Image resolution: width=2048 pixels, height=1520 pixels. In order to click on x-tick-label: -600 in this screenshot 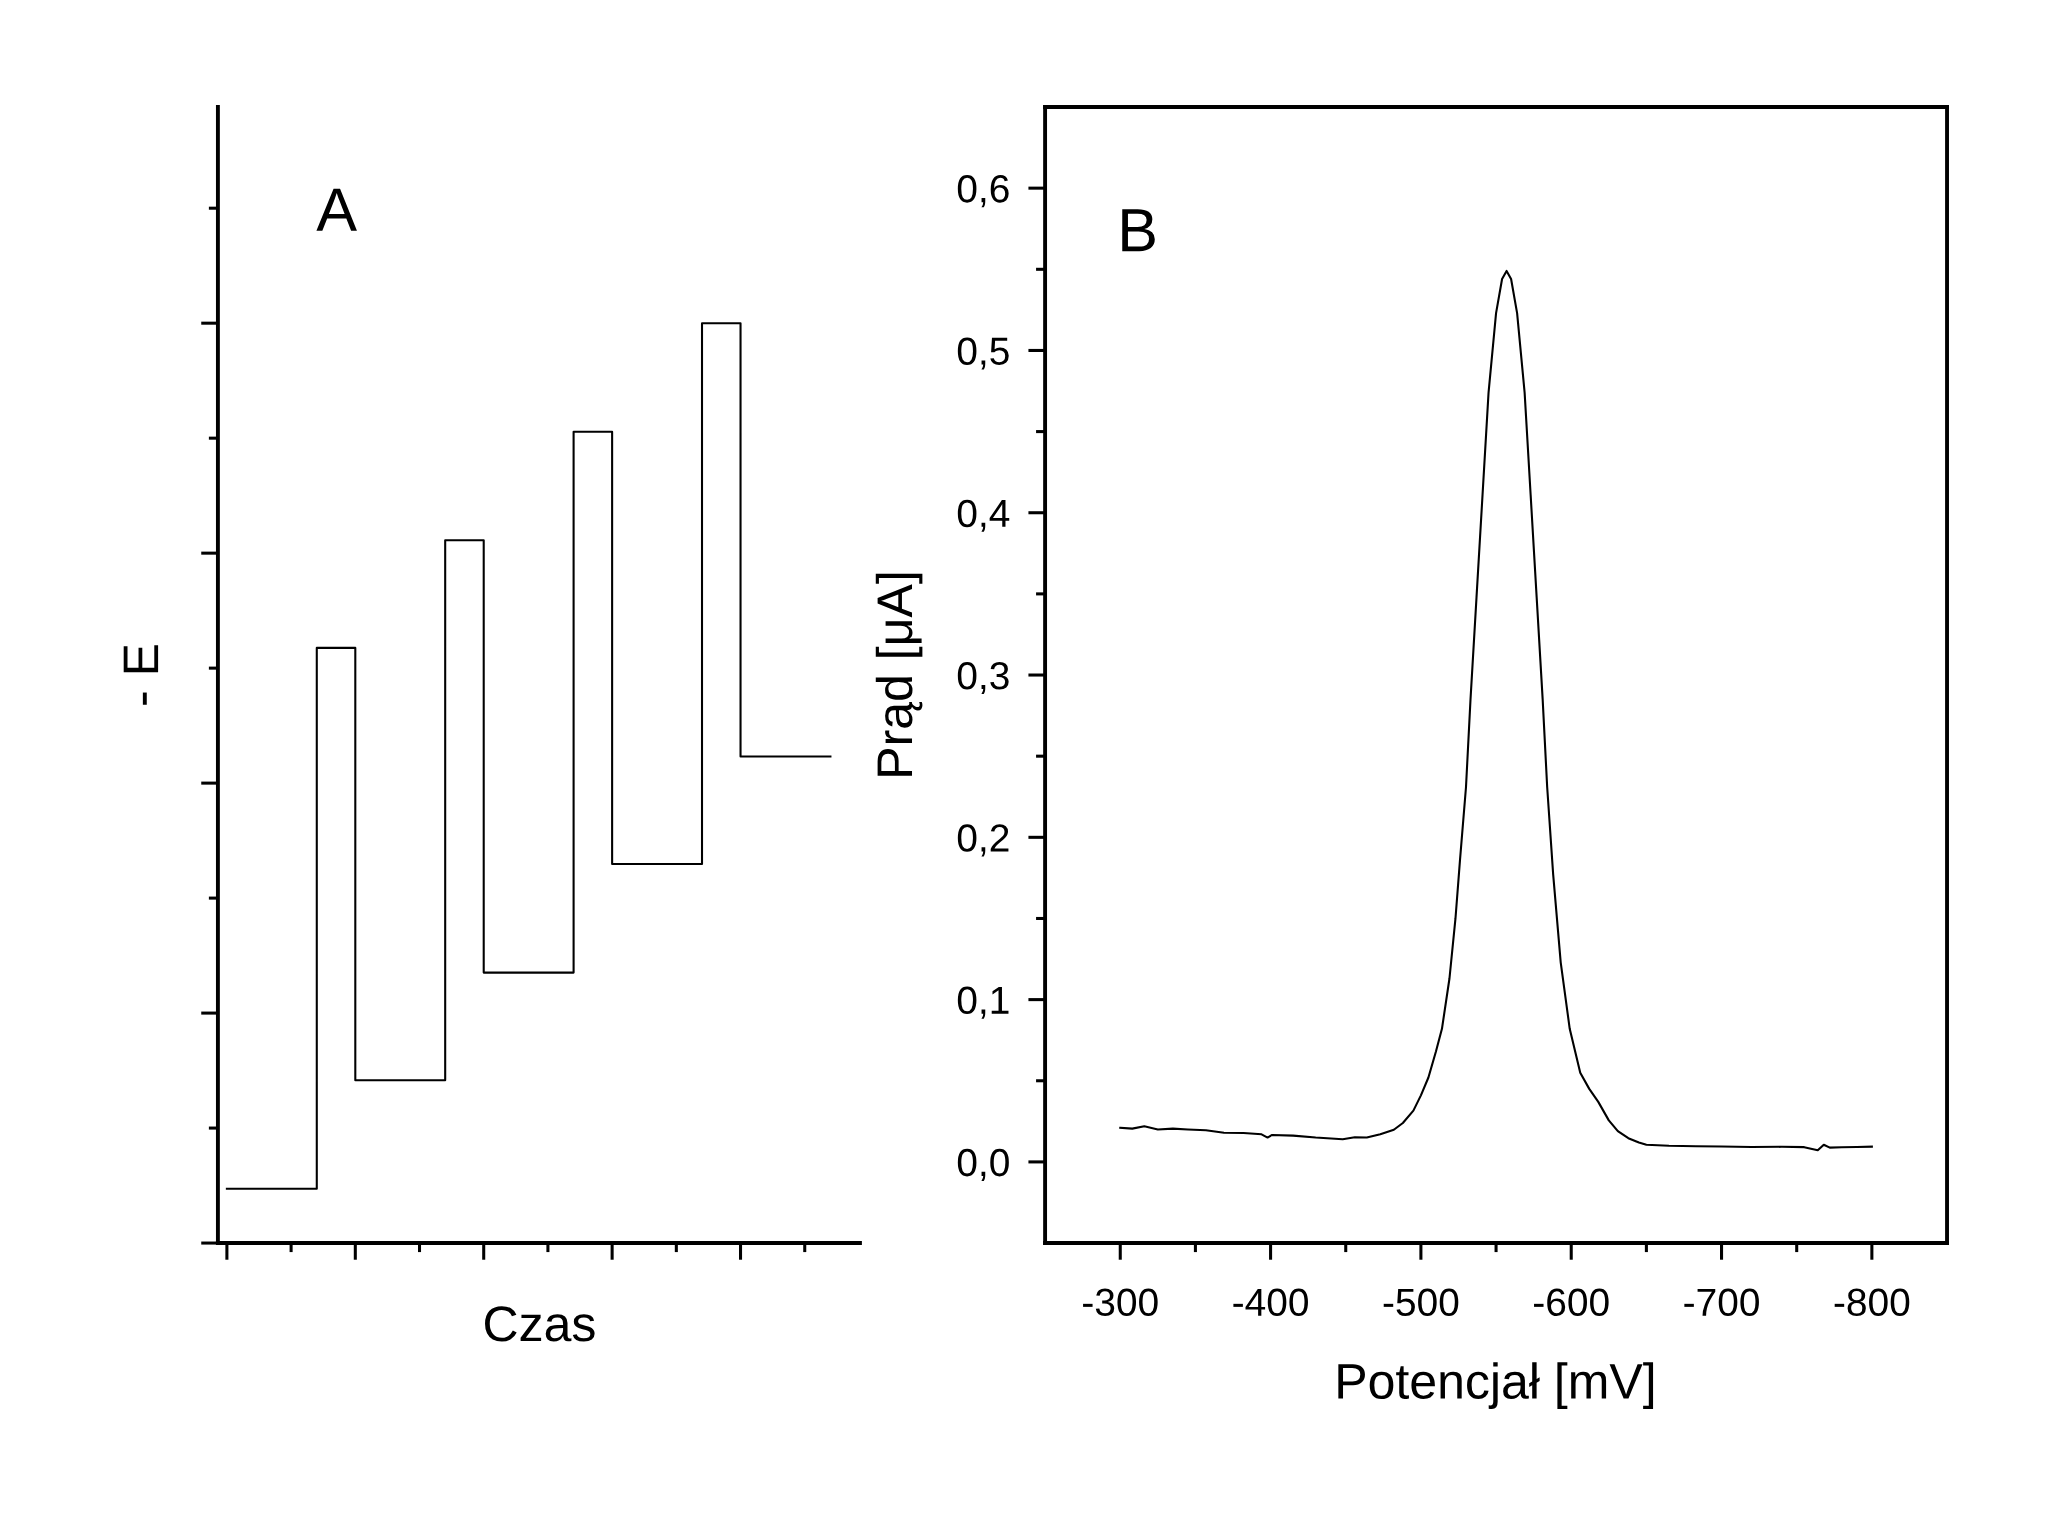, I will do `click(1571, 1302)`.